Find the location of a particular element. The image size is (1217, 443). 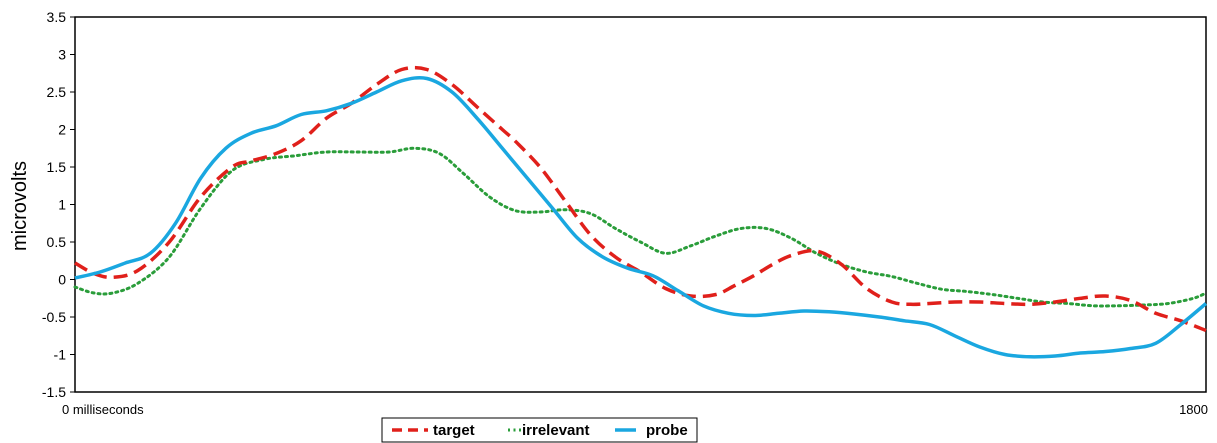

x-axis-end-label: 1800 is located at coordinates (1193, 409).